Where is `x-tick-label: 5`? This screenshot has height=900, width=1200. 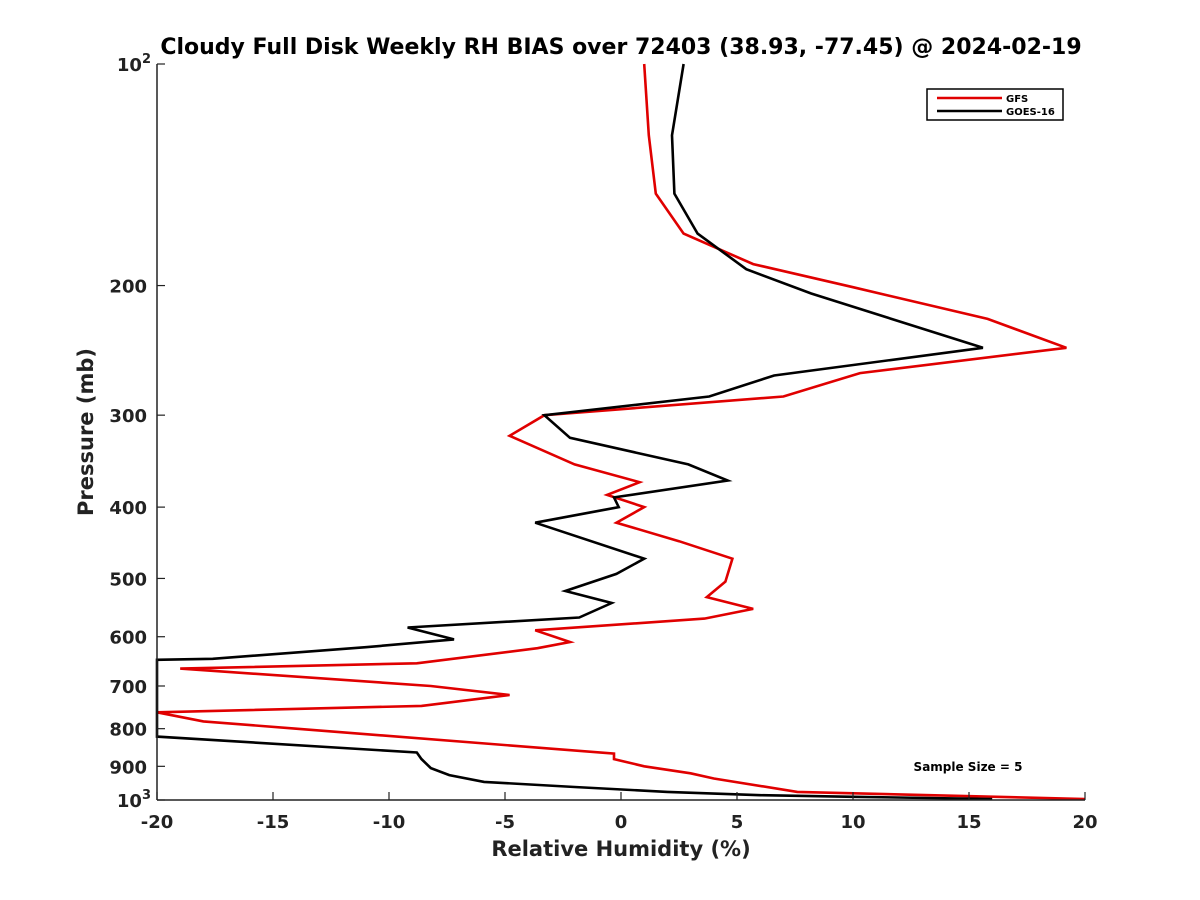 x-tick-label: 5 is located at coordinates (737, 822).